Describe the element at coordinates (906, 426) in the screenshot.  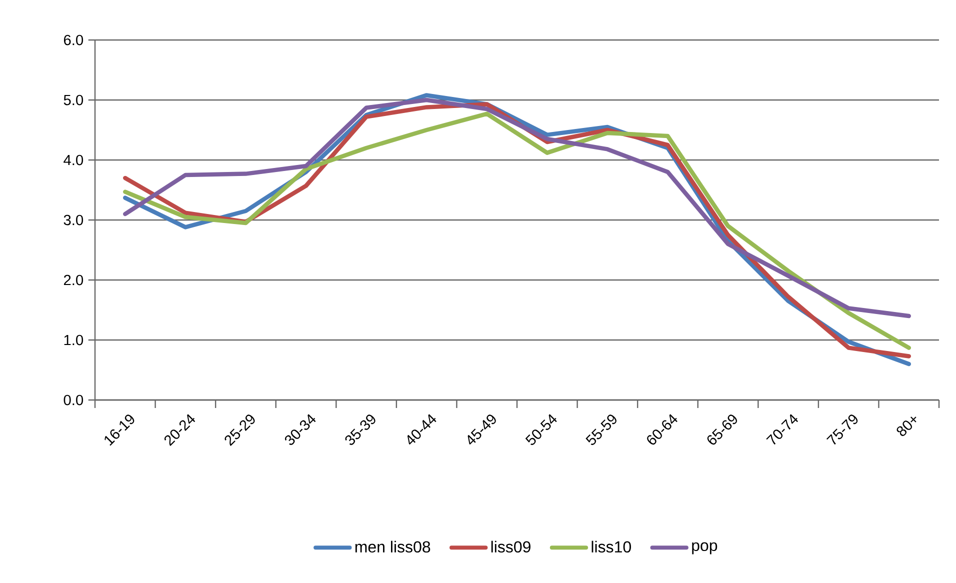
I see `x-tick-label: 80+` at that location.